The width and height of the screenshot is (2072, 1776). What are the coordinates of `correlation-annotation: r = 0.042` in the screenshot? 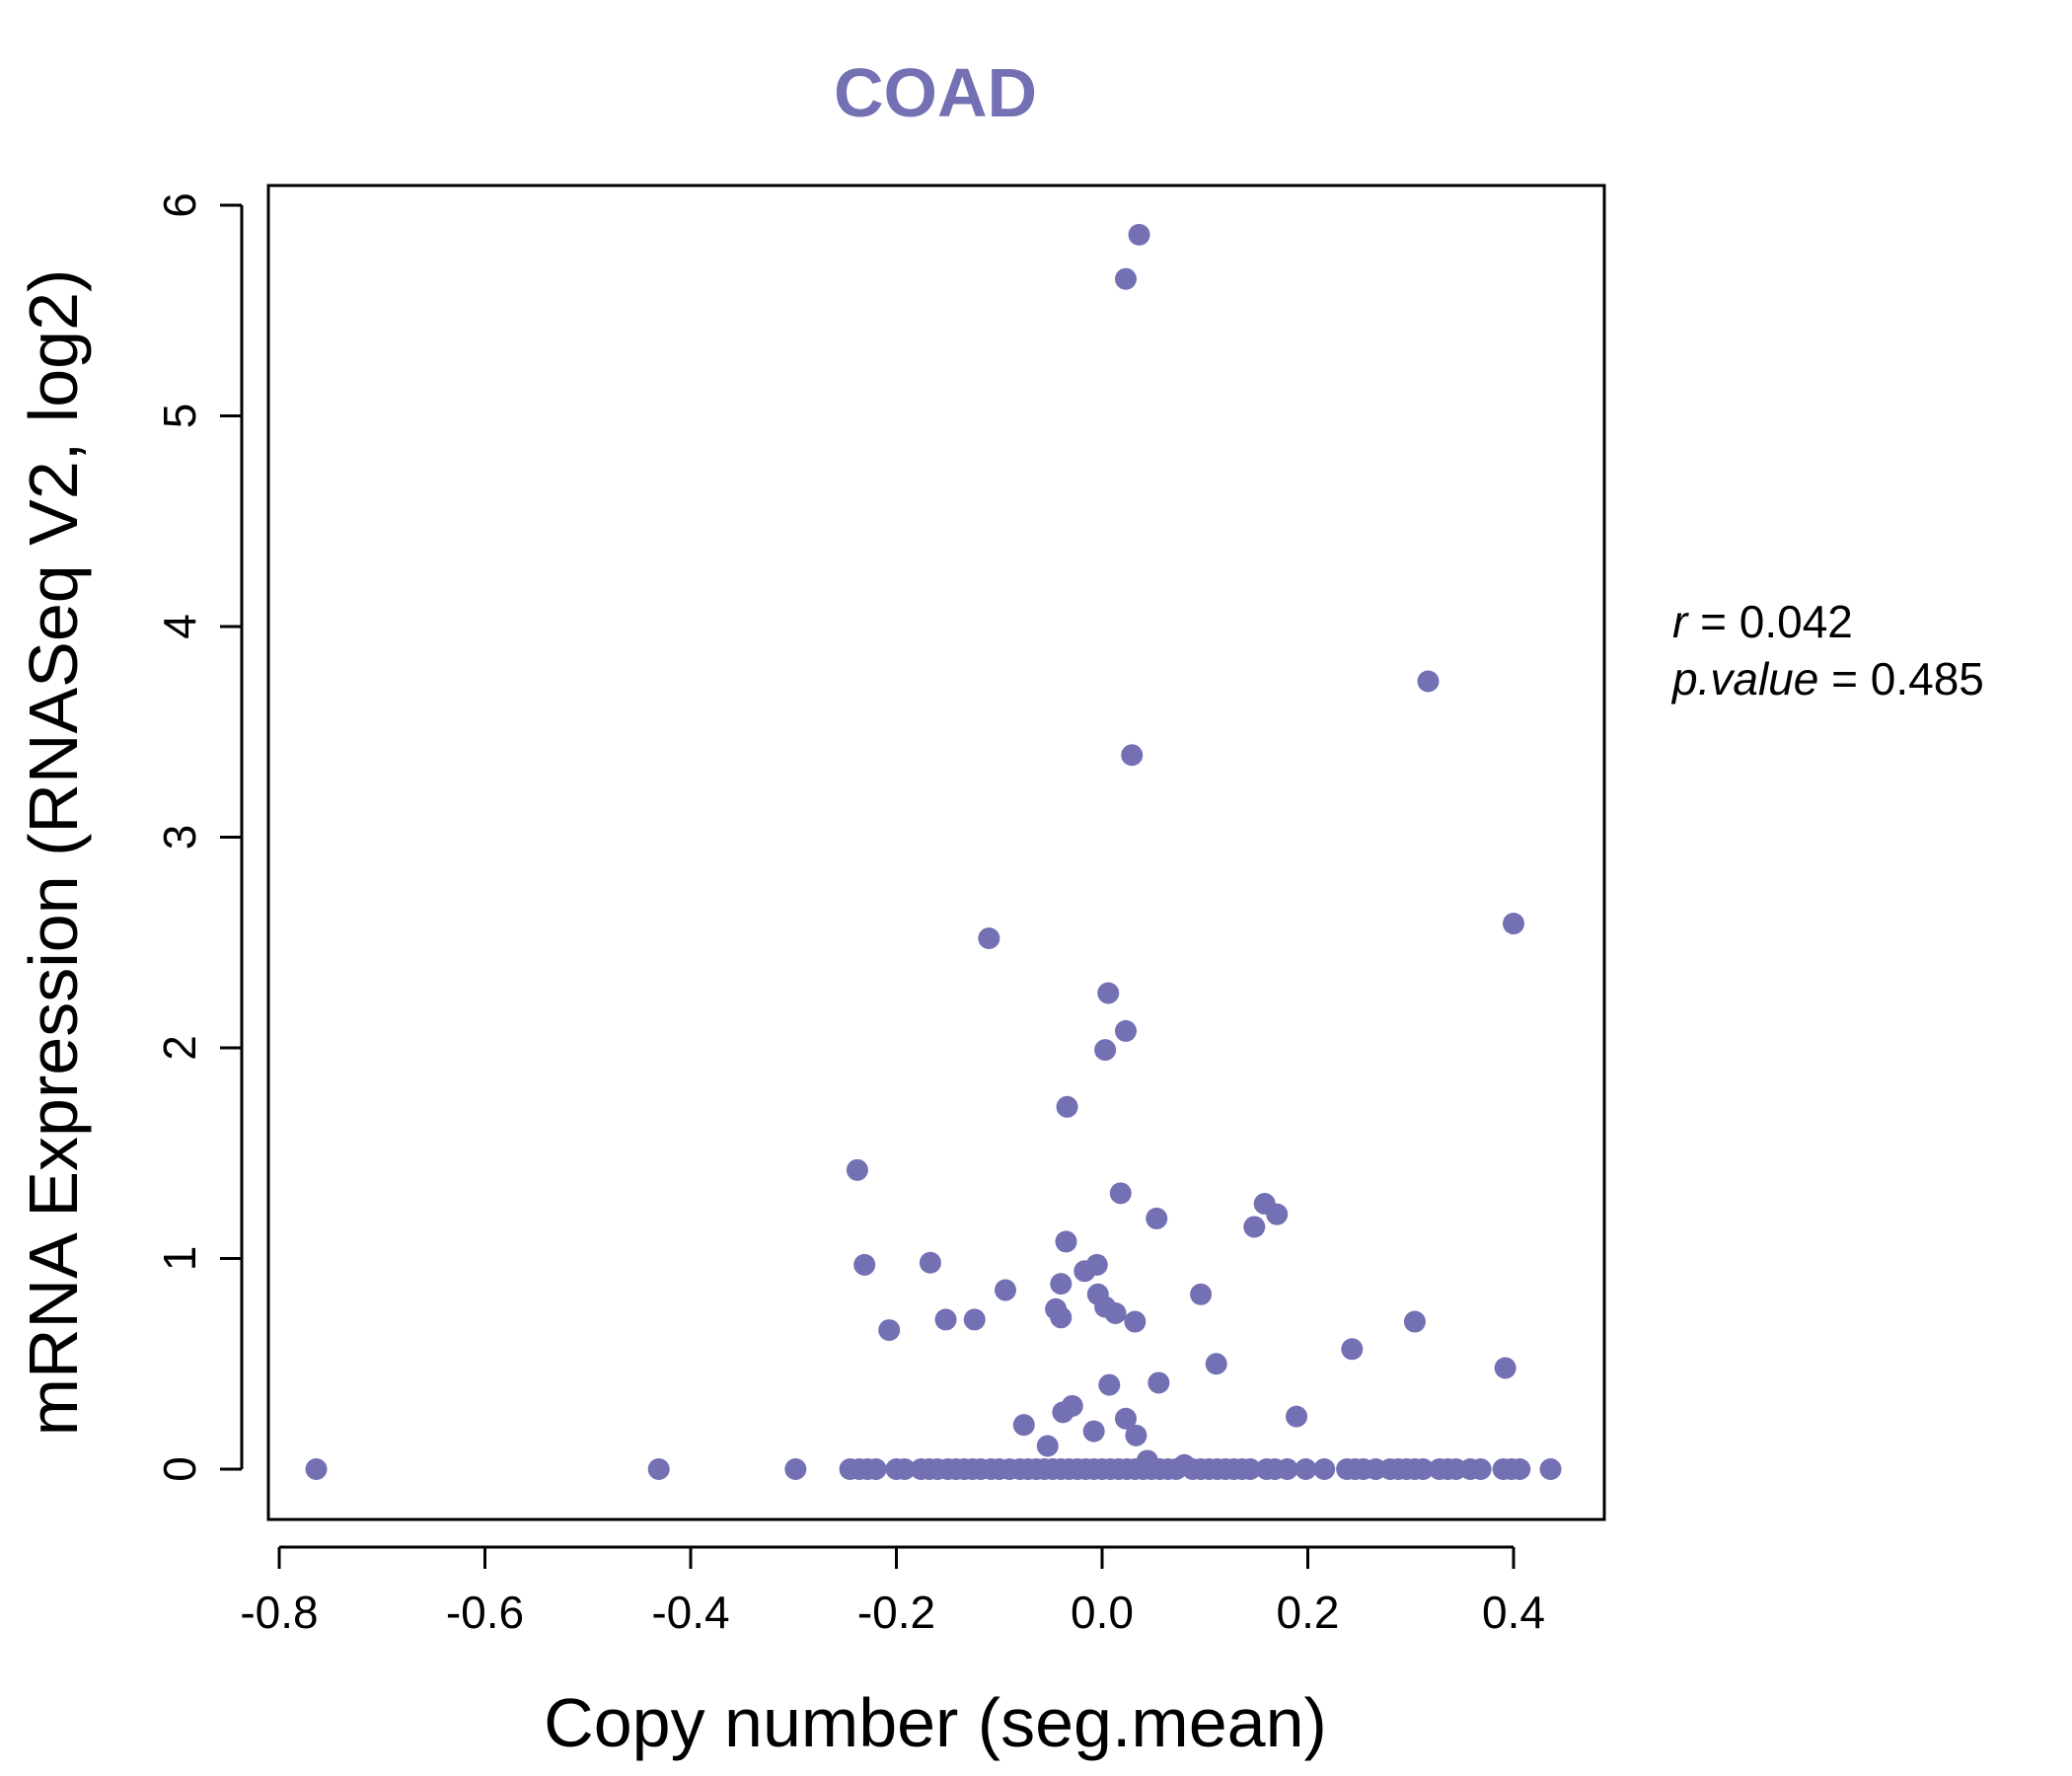 It's located at (1763, 621).